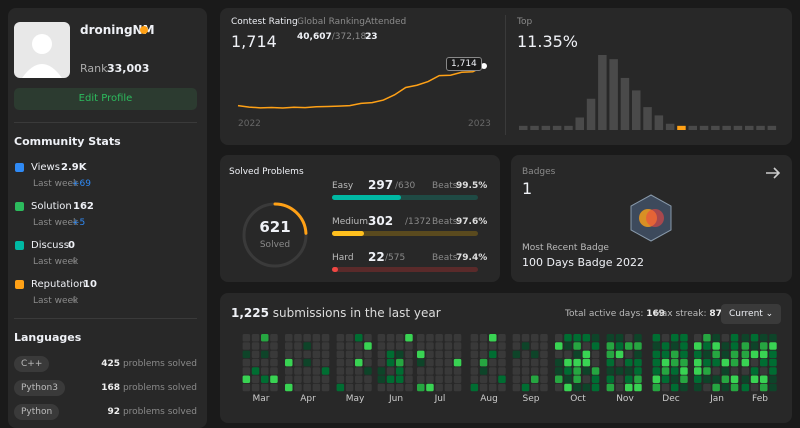 This screenshot has height=428, width=800. Describe the element at coordinates (688, 314) in the screenshot. I see `max-streak: Max streak: 87` at that location.